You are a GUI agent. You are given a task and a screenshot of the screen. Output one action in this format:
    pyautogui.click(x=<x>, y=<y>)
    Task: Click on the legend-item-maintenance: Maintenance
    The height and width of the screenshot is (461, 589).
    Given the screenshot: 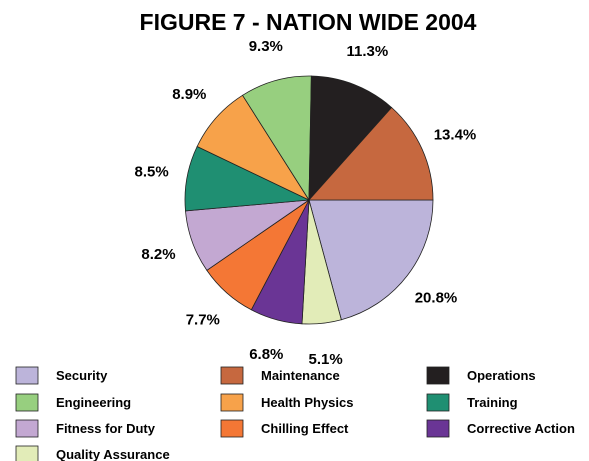 What is the action you would take?
    pyautogui.click(x=280, y=375)
    